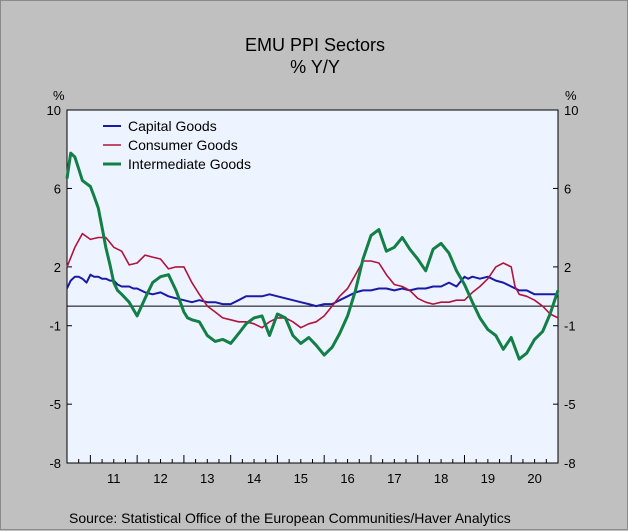 This screenshot has height=531, width=628. I want to click on x-tick-label: 17, so click(394, 478).